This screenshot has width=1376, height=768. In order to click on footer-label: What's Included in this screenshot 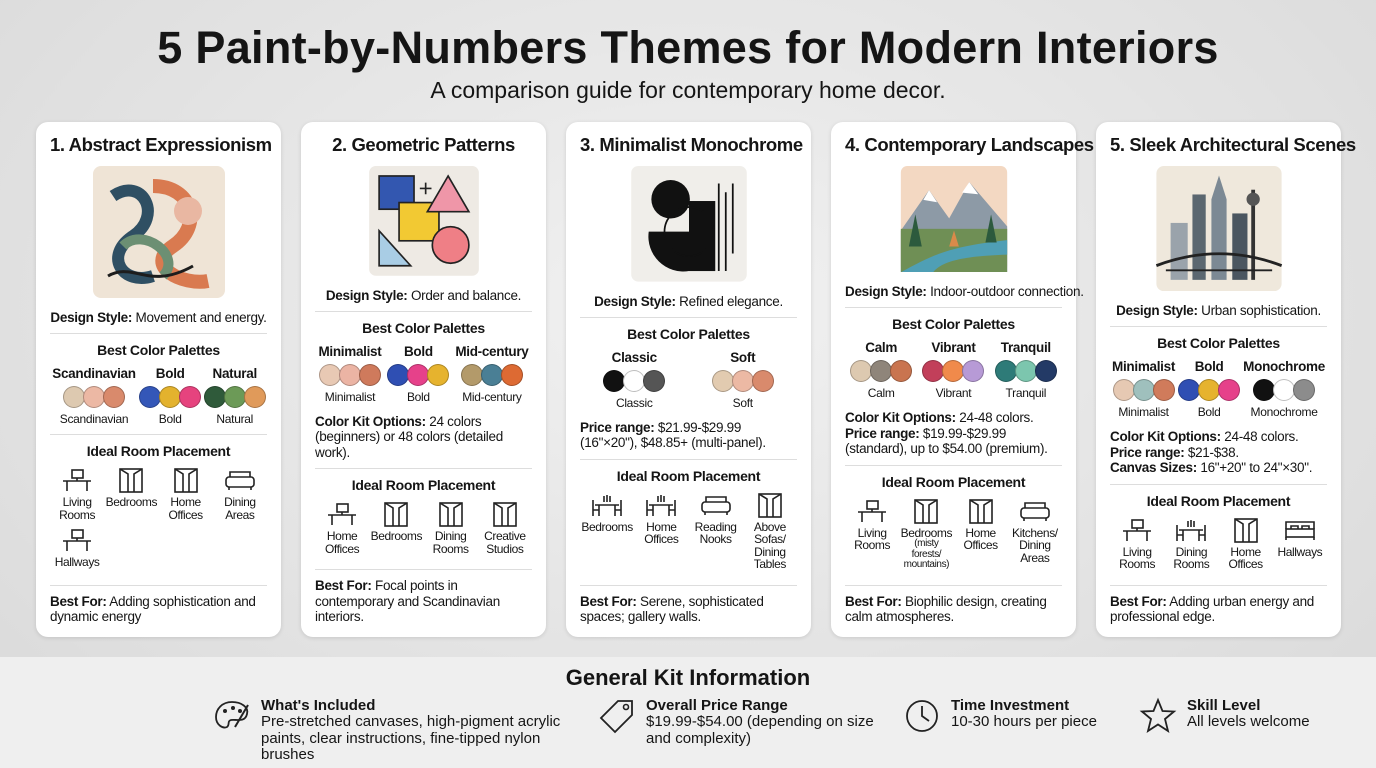, I will do `click(318, 705)`.